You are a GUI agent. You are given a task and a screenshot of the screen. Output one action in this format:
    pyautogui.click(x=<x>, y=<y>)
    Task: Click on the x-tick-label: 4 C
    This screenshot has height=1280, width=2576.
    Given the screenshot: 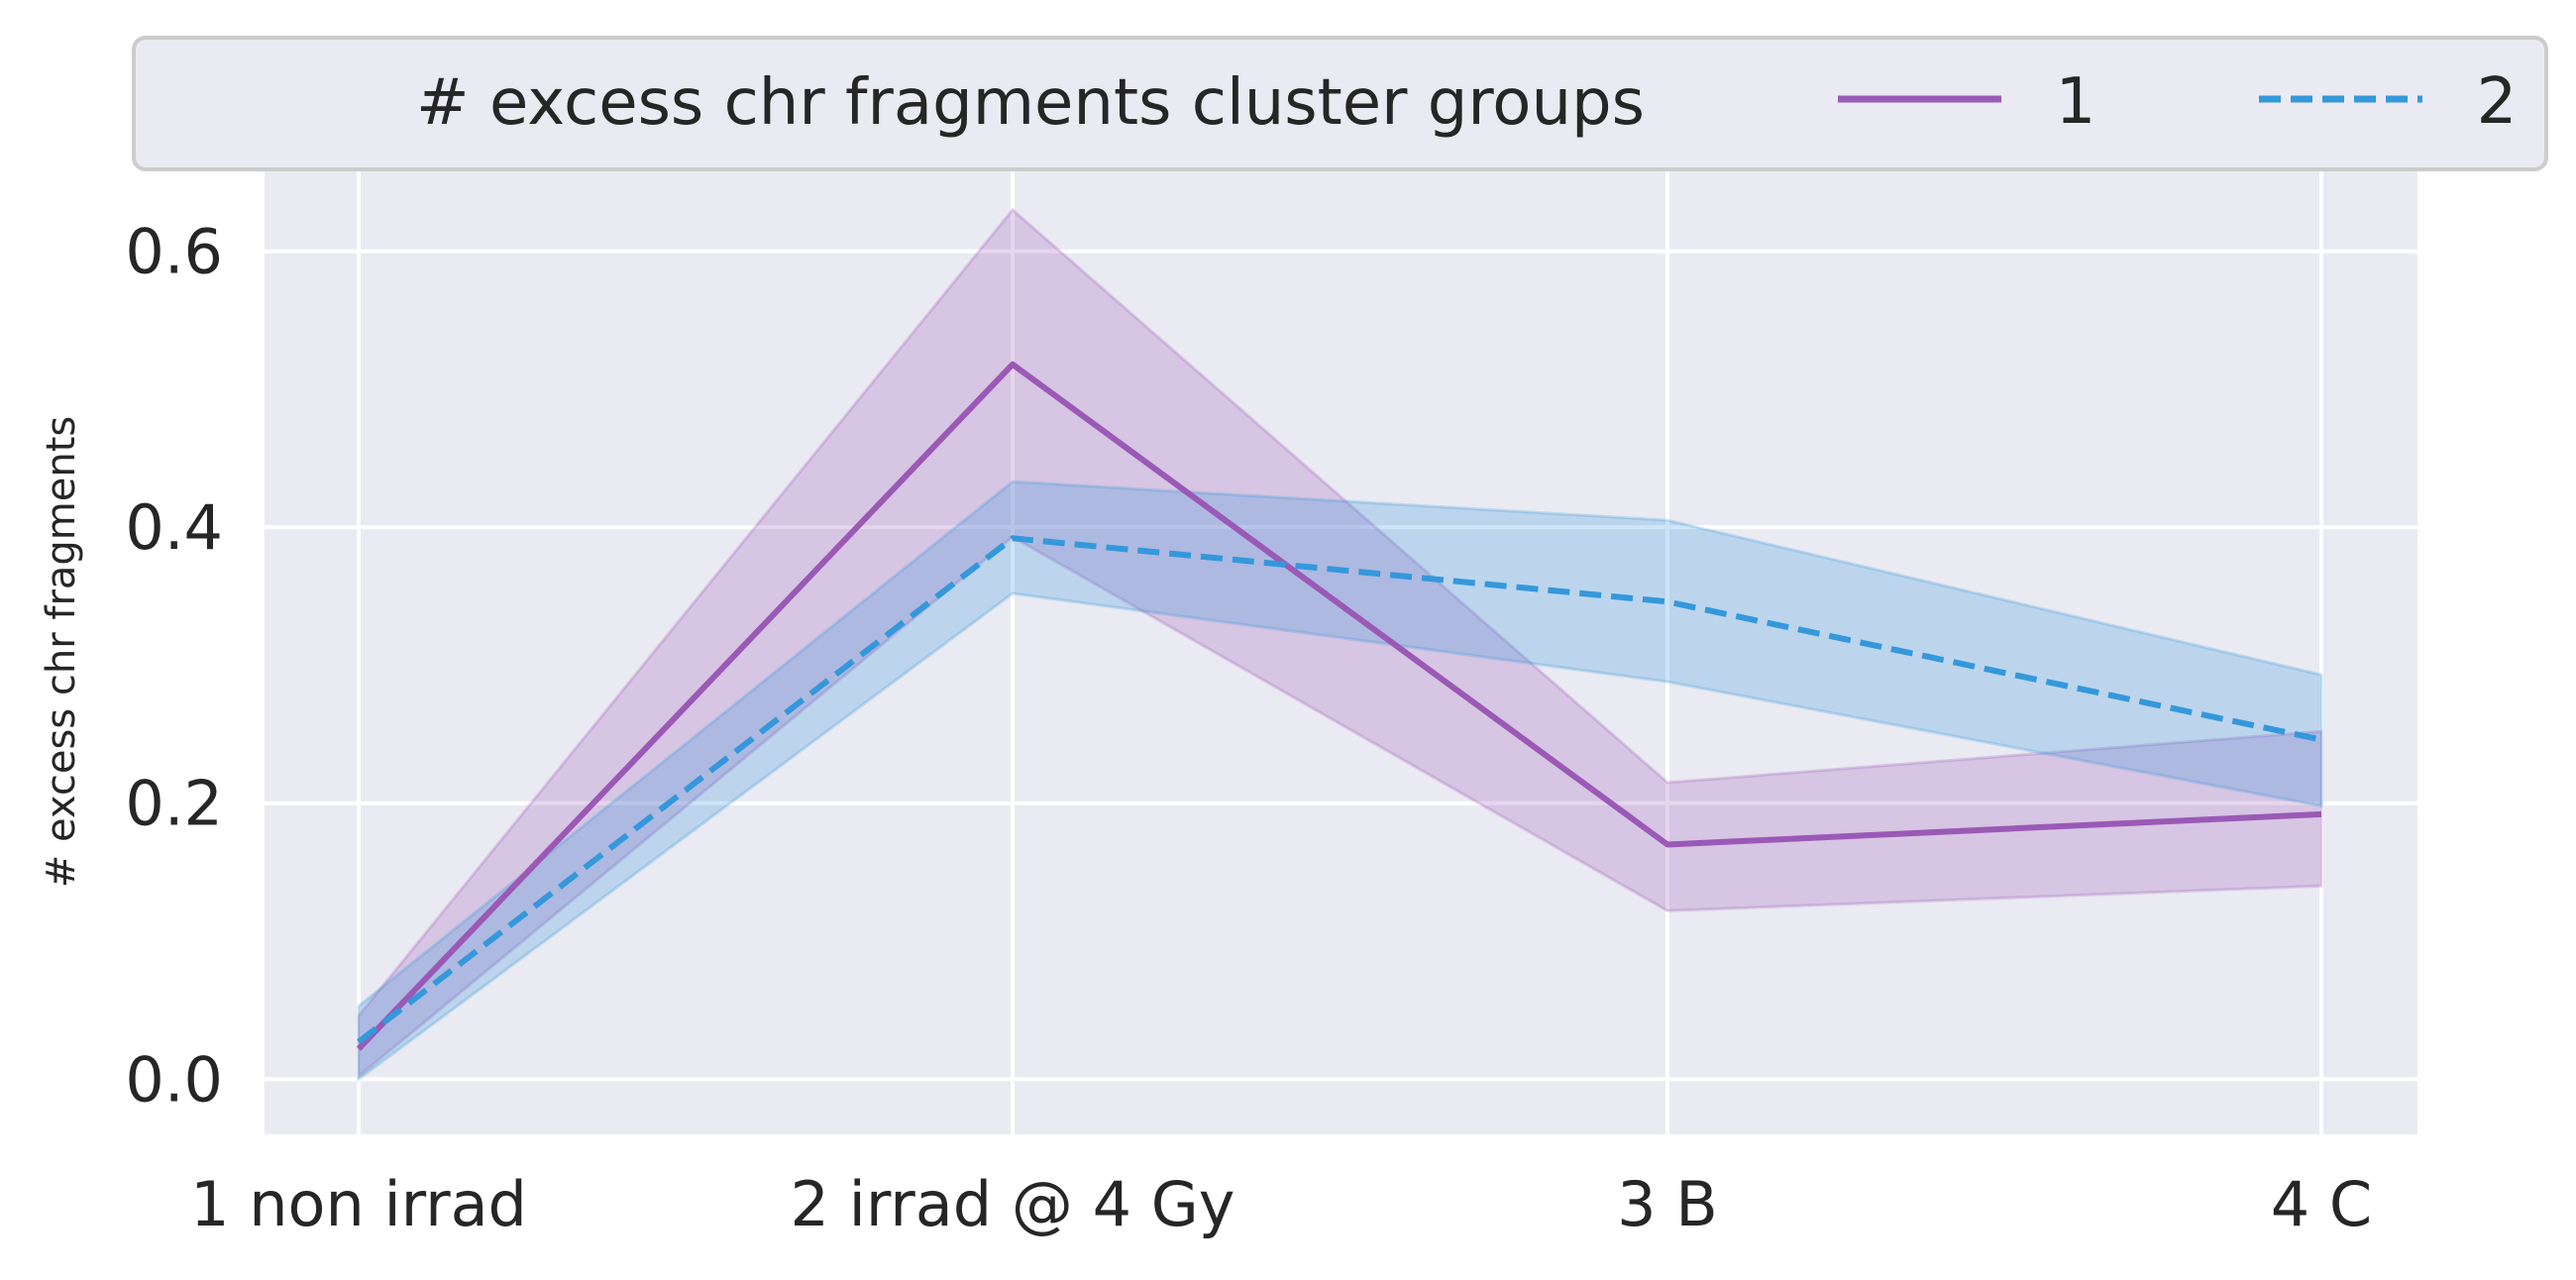 What is the action you would take?
    pyautogui.click(x=2321, y=1204)
    